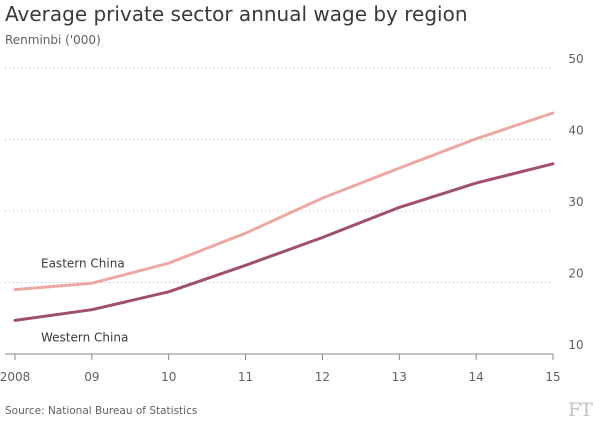  Describe the element at coordinates (575, 345) in the screenshot. I see `y-tick-label: 10` at that location.